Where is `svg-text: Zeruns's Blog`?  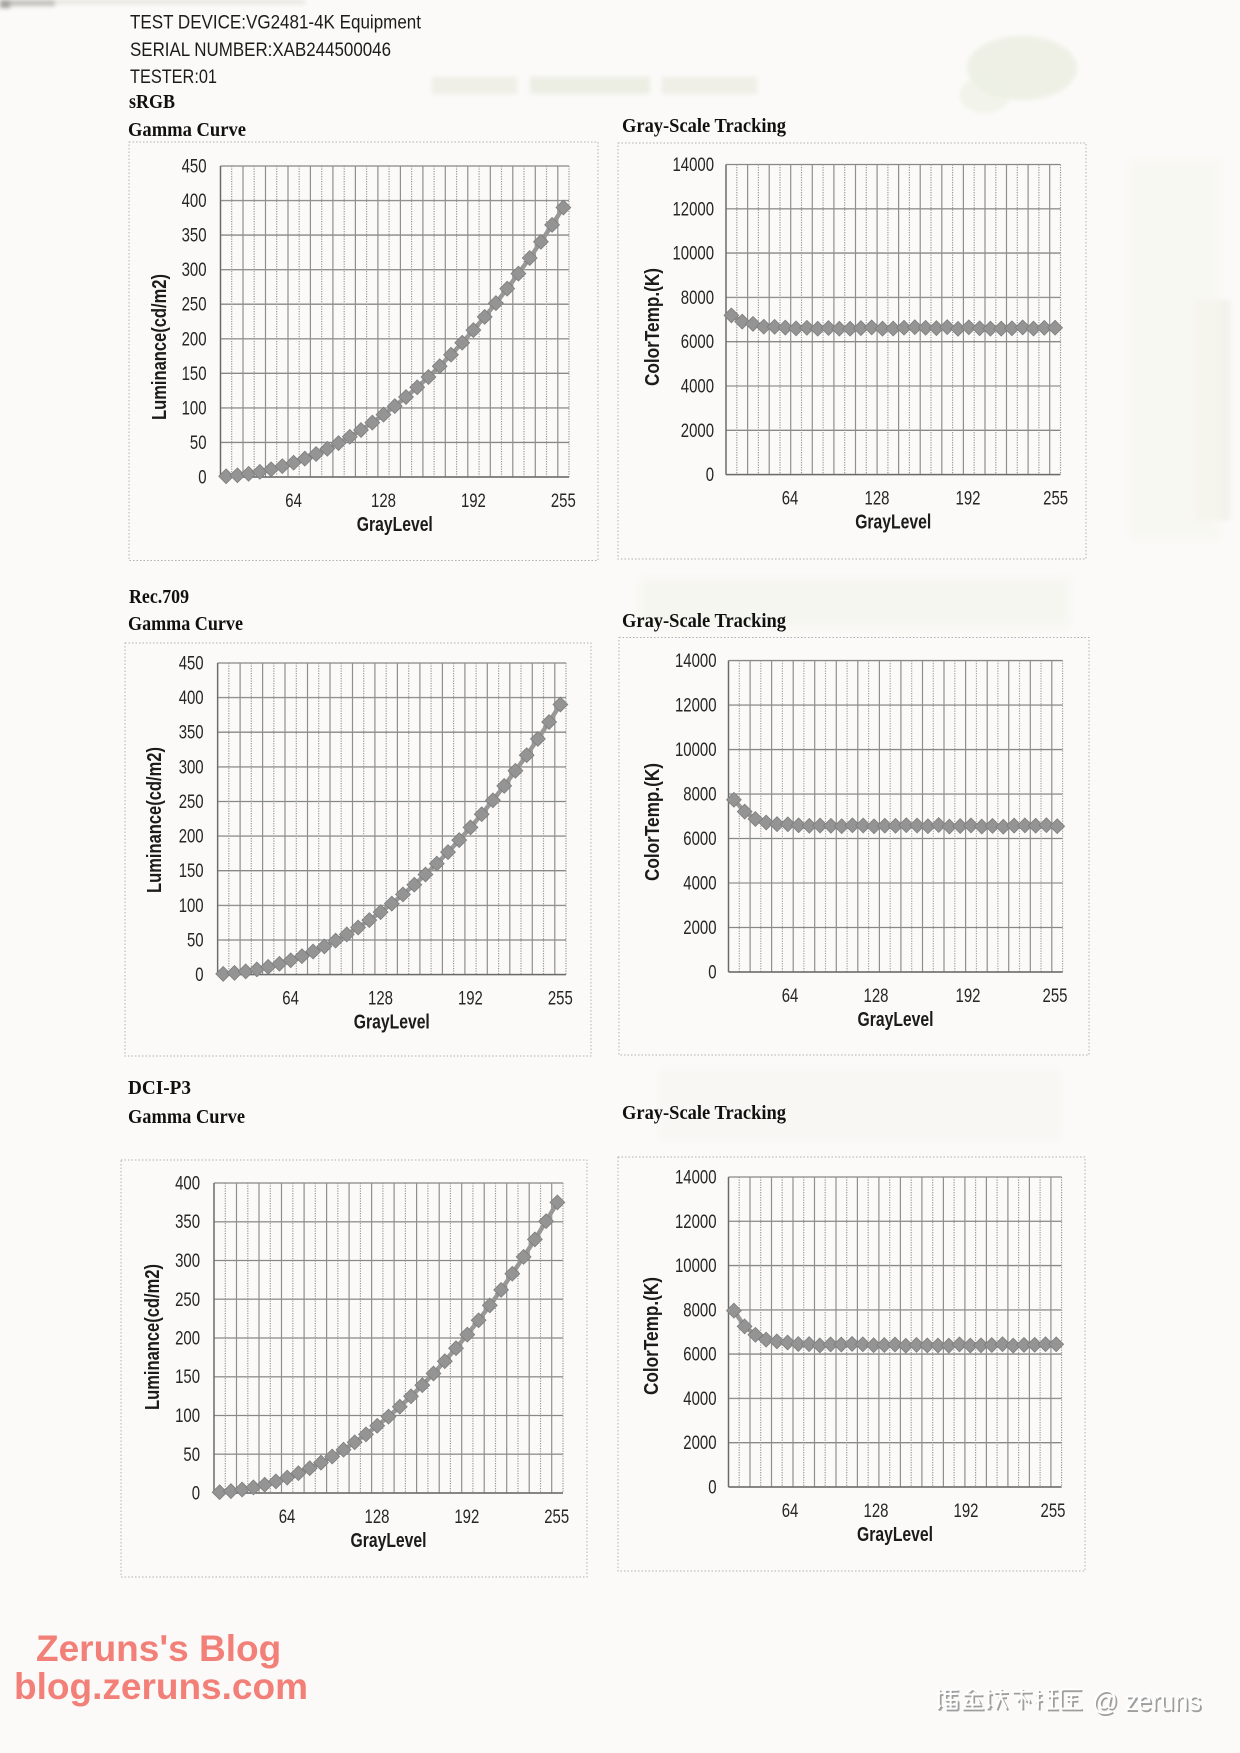 svg-text: Zeruns's Blog is located at coordinates (158, 1648).